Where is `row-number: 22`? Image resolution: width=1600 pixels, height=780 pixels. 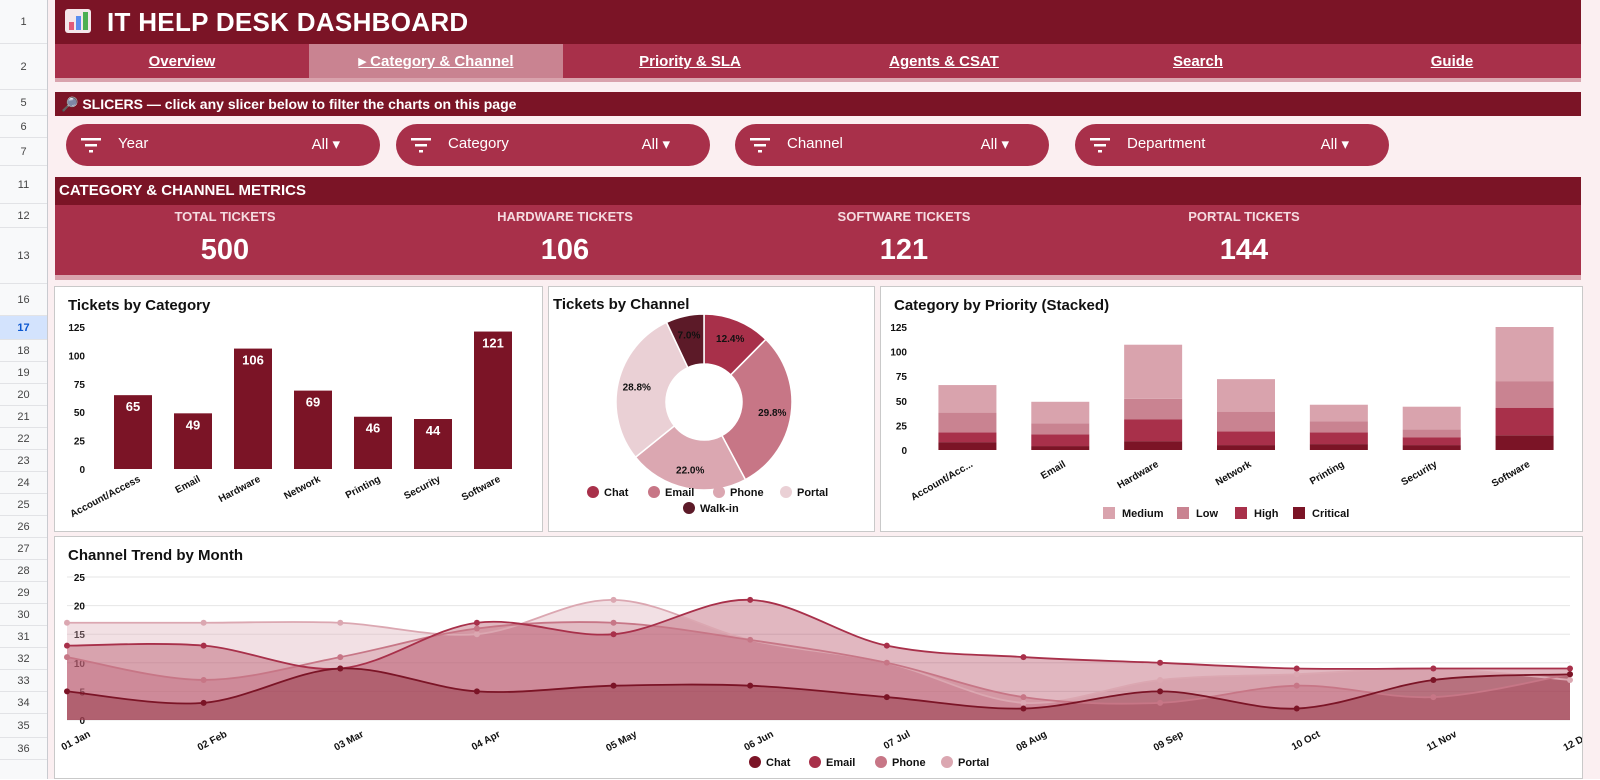 row-number: 22 is located at coordinates (23, 439).